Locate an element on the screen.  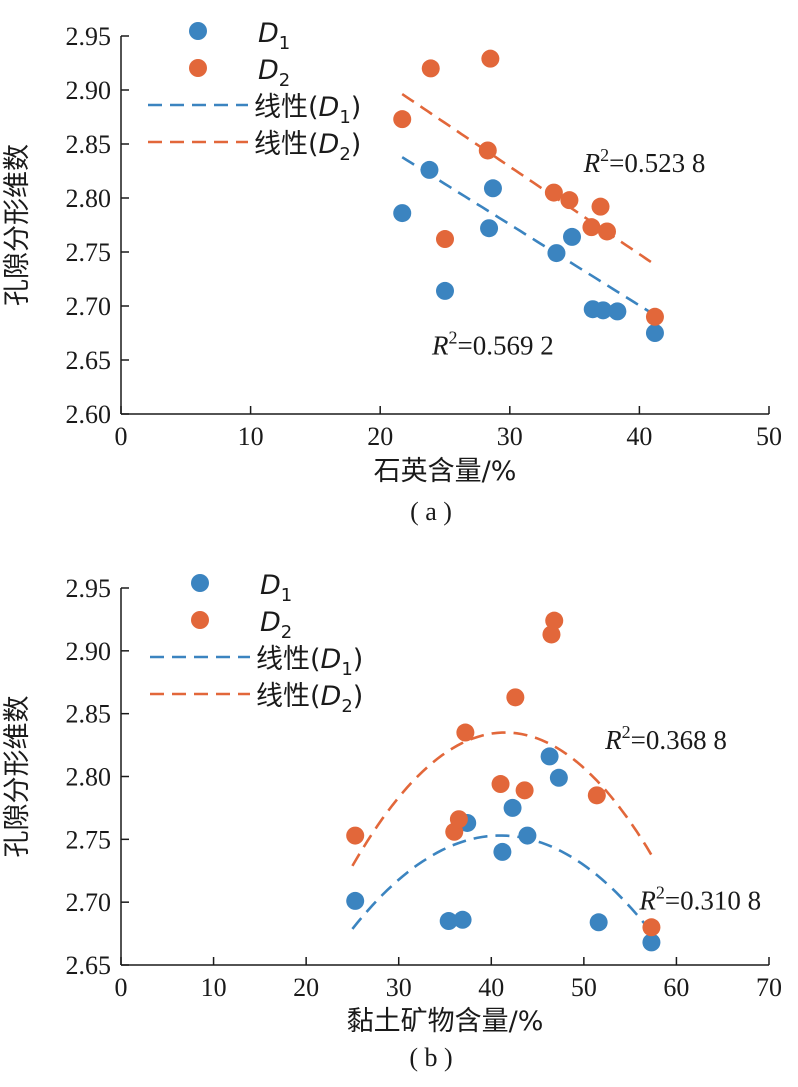
legend-label-line-d2: 线性(D2) is located at coordinates (307, 147).